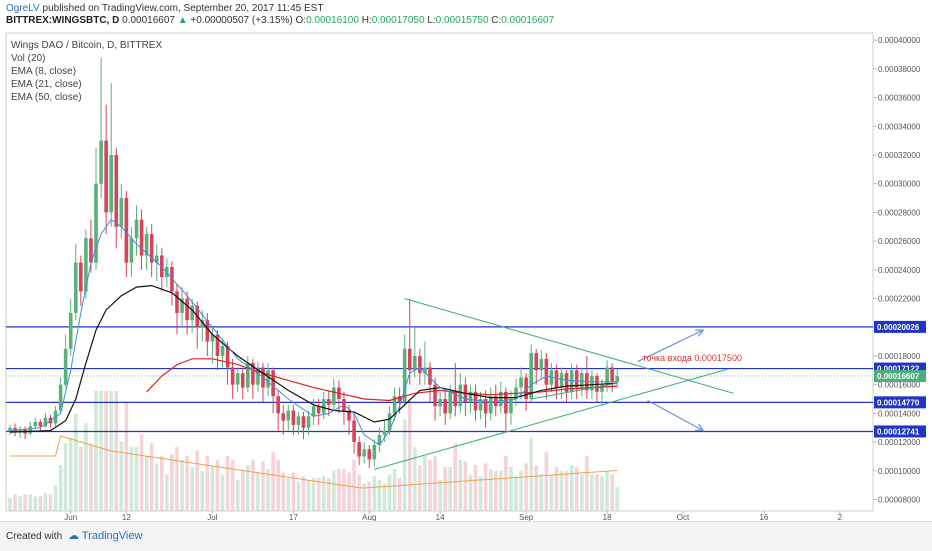 This screenshot has height=551, width=932. What do you see at coordinates (87, 45) in the screenshot?
I see `legend-title: Wings DAO / Bitcoin, D, BITTREX` at bounding box center [87, 45].